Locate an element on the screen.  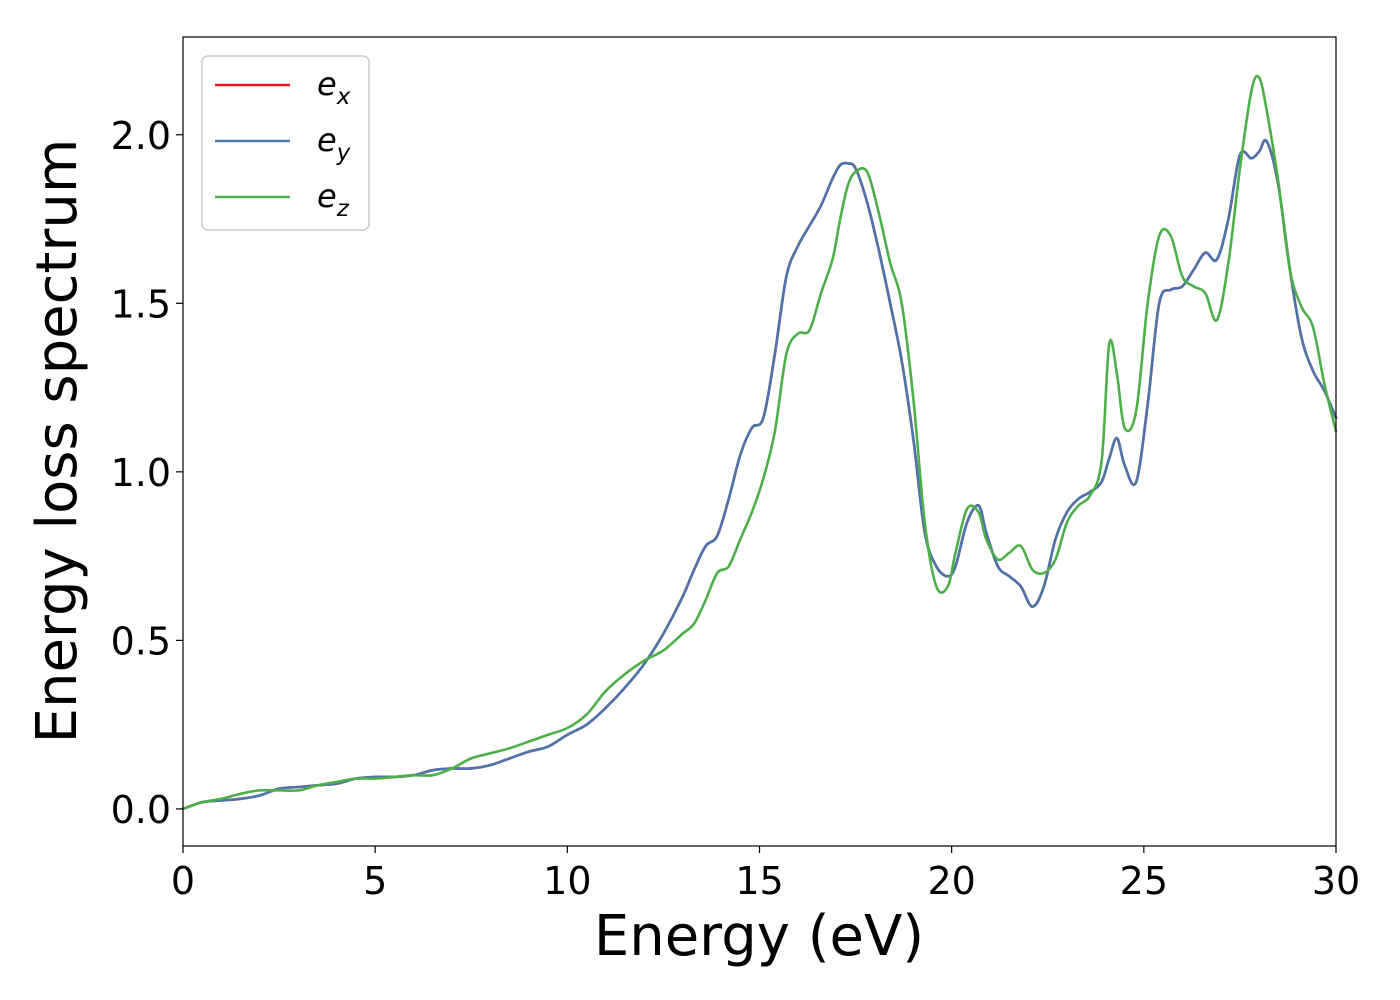
x-tick-label: 0 is located at coordinates (183, 881).